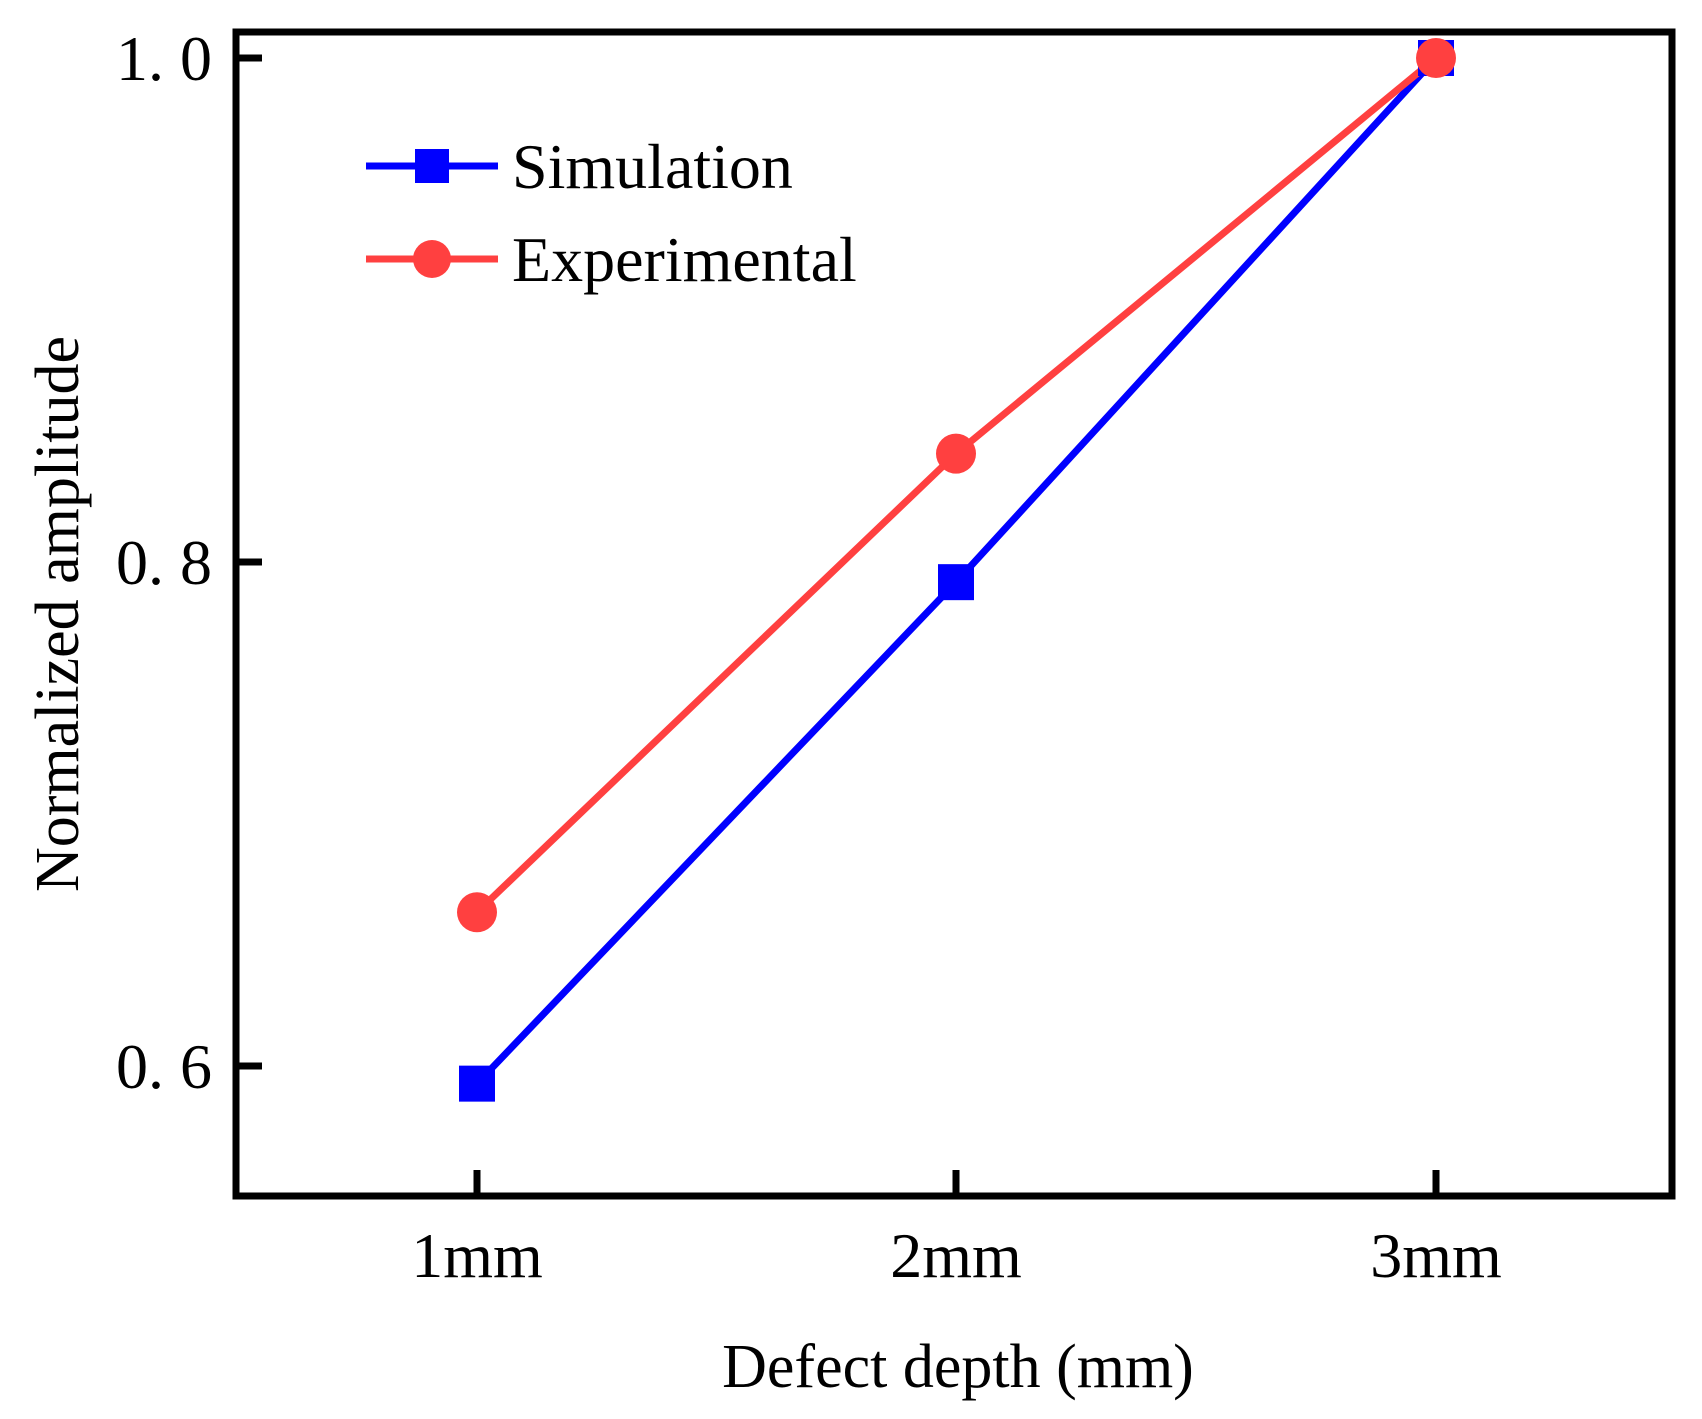  Describe the element at coordinates (956, 1255) in the screenshot. I see `x-tick-label-1: 2mm` at that location.